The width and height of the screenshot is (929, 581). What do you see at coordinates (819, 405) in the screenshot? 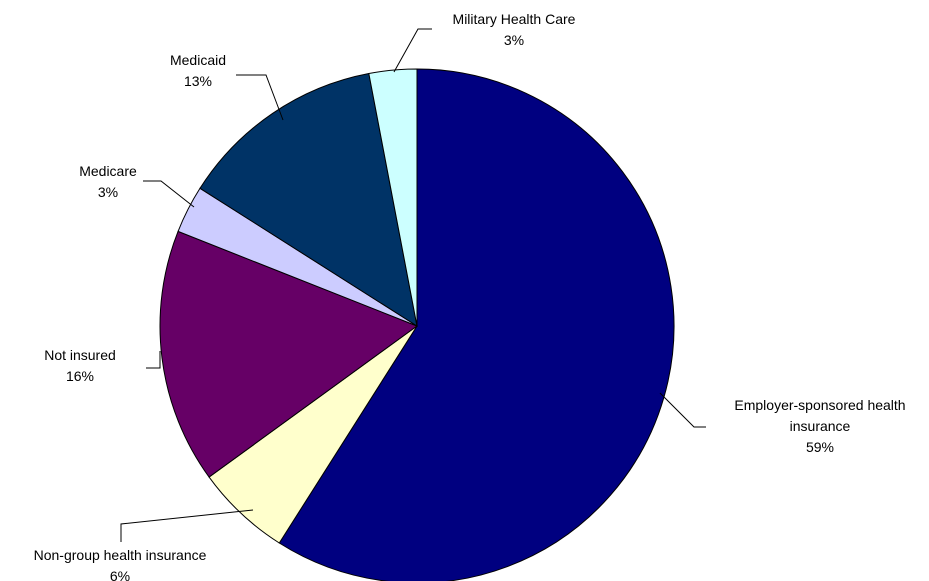
I see `slice-category-label: Employer-sponsored health` at bounding box center [819, 405].